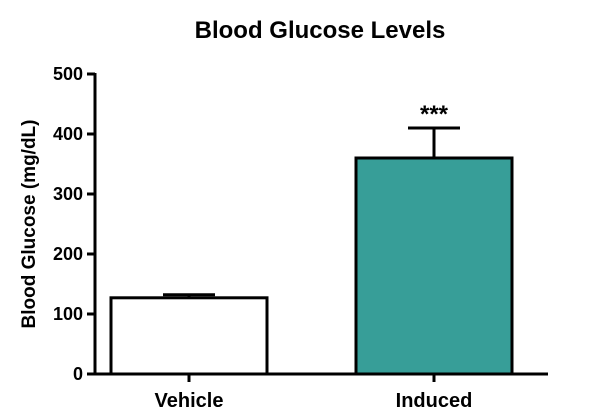 The width and height of the screenshot is (600, 419). What do you see at coordinates (68, 74) in the screenshot?
I see `y-tick-label: 500` at bounding box center [68, 74].